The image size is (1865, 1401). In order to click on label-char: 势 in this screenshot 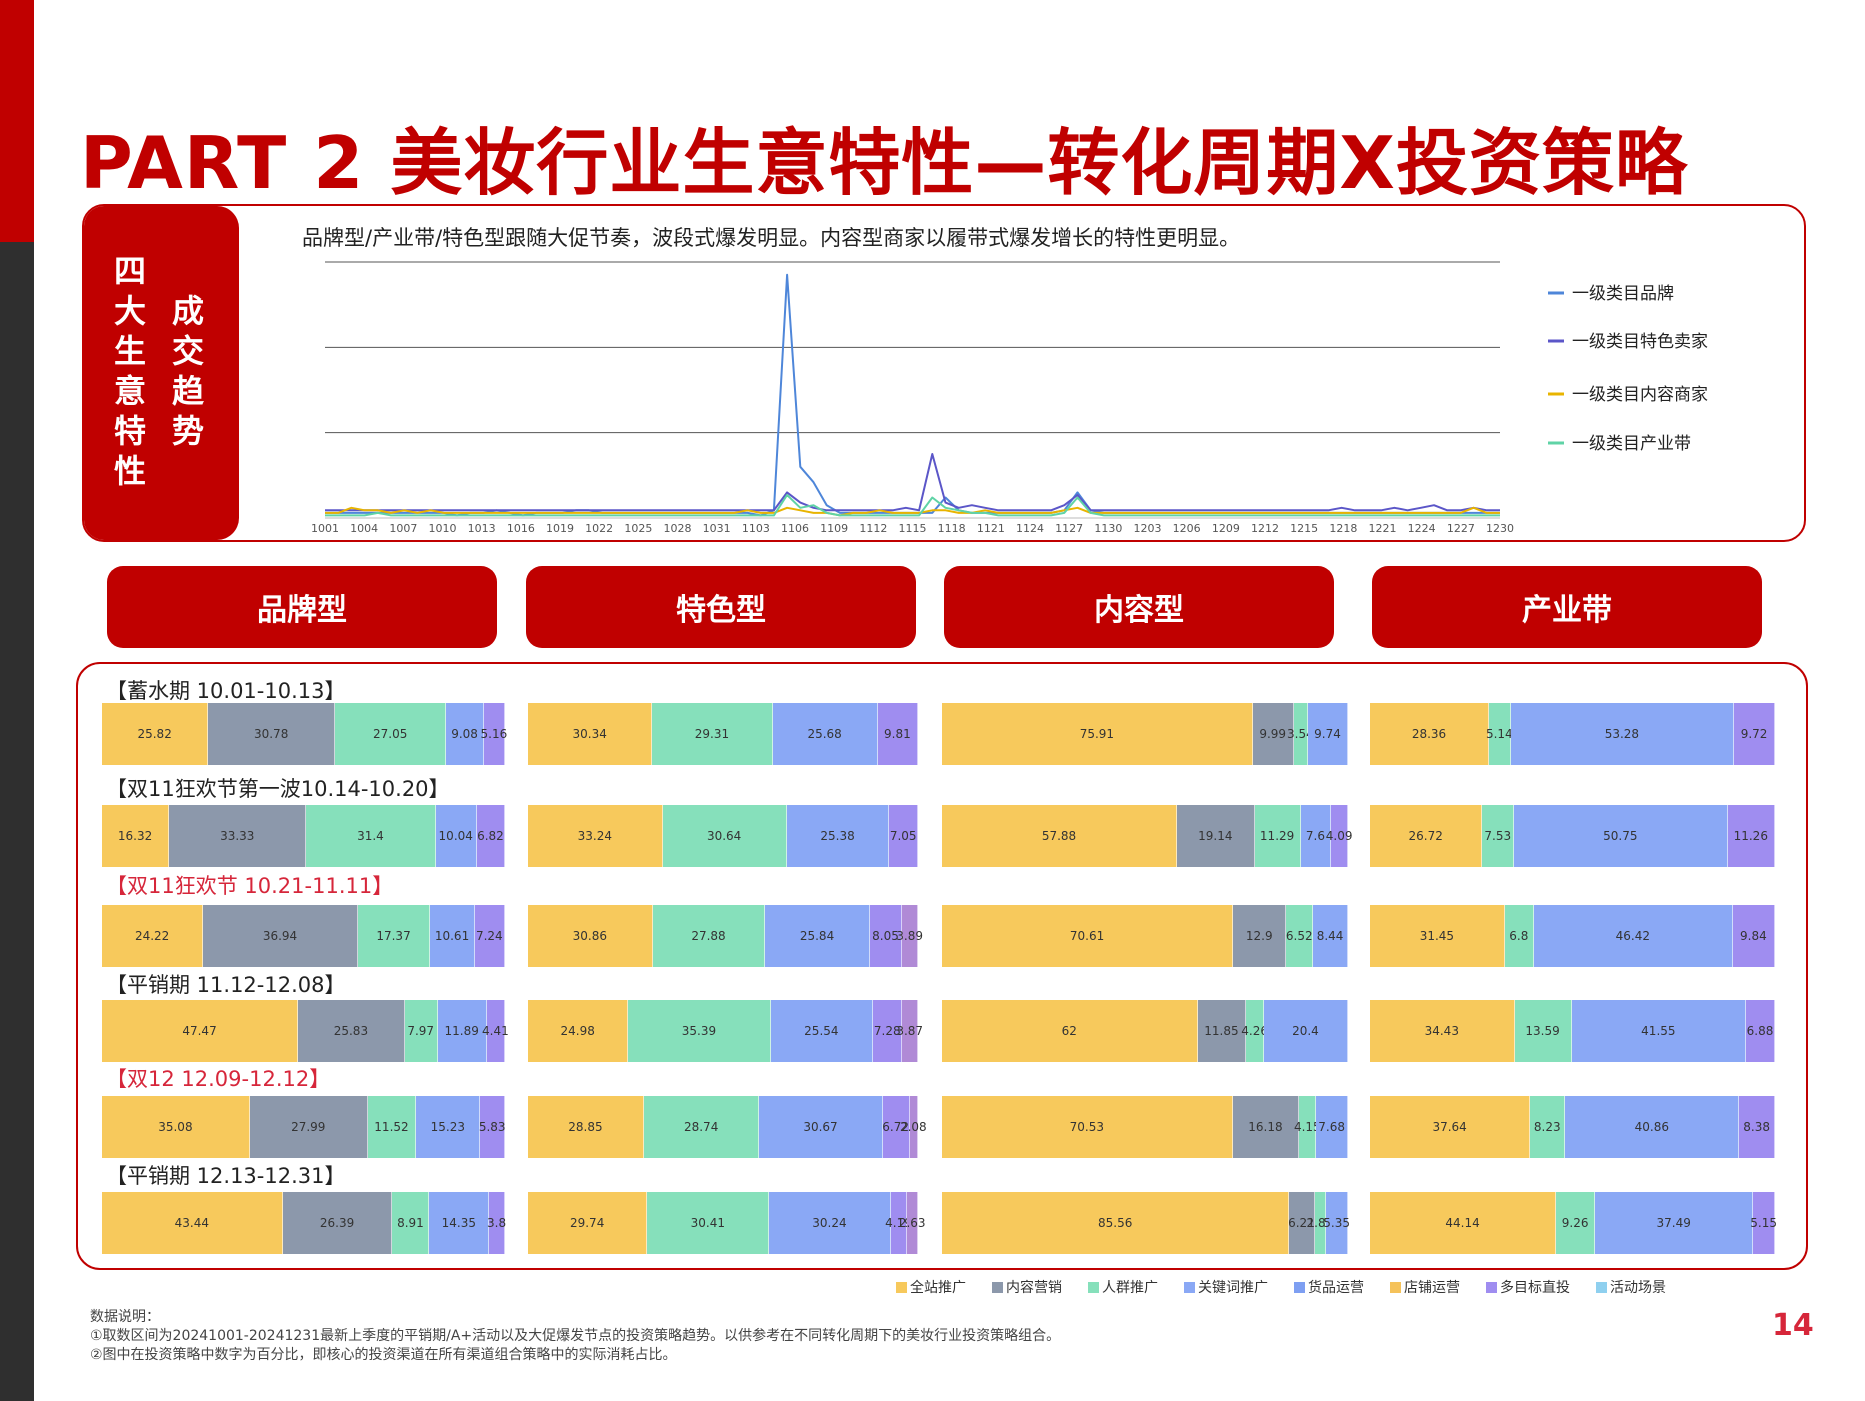, I will do `click(187, 431)`.